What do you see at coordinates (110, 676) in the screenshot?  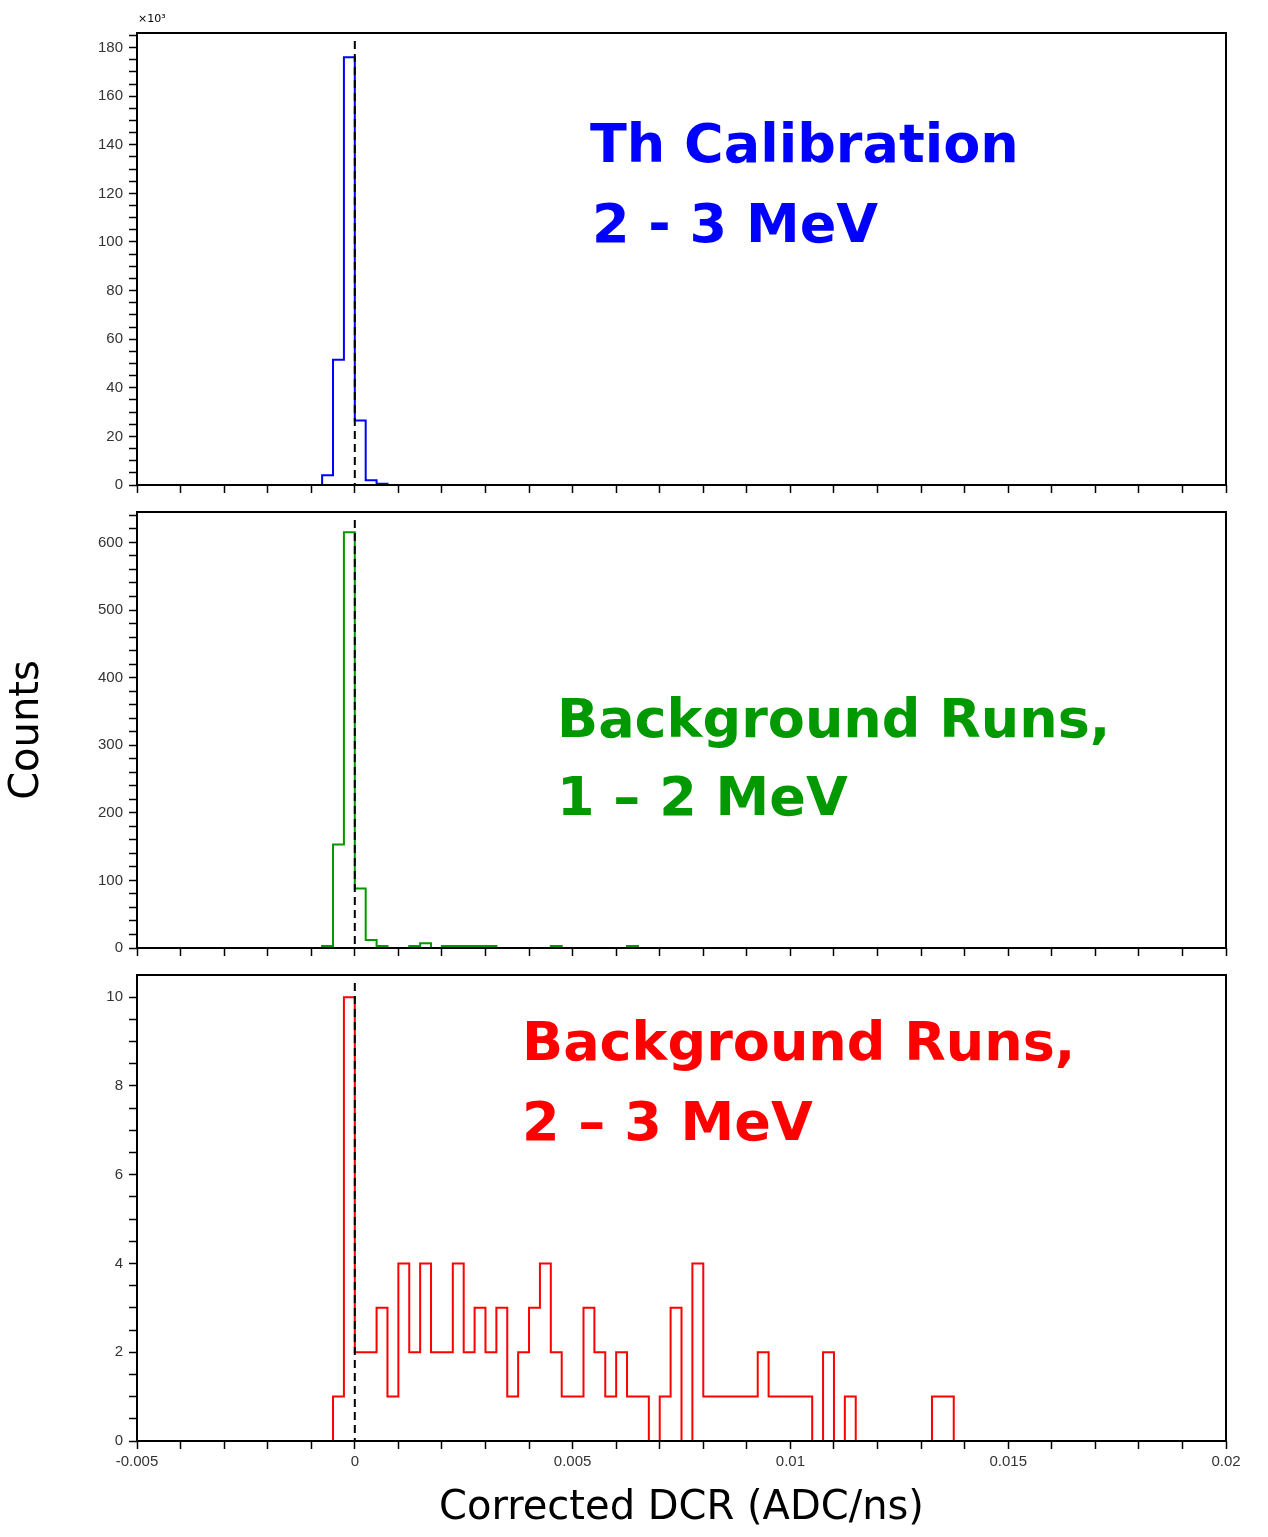 I see `y-tick-label: 400` at bounding box center [110, 676].